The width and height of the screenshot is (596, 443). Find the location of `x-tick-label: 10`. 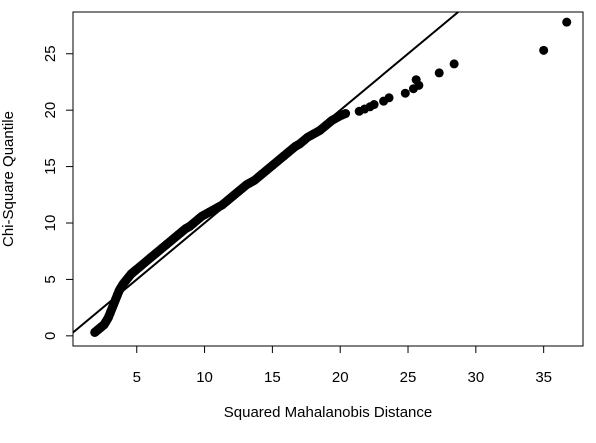

x-tick-label: 10 is located at coordinates (204, 377).